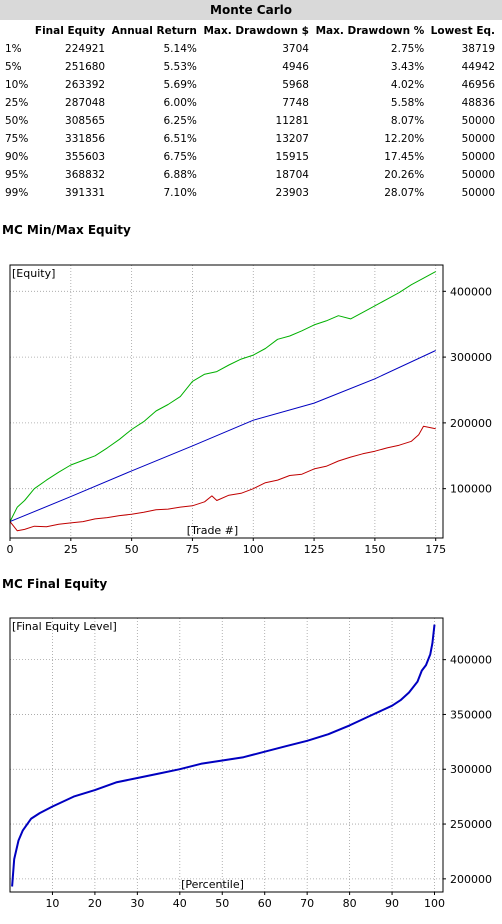 This screenshot has width=502, height=924. I want to click on x-tick-label: 60, so click(265, 903).